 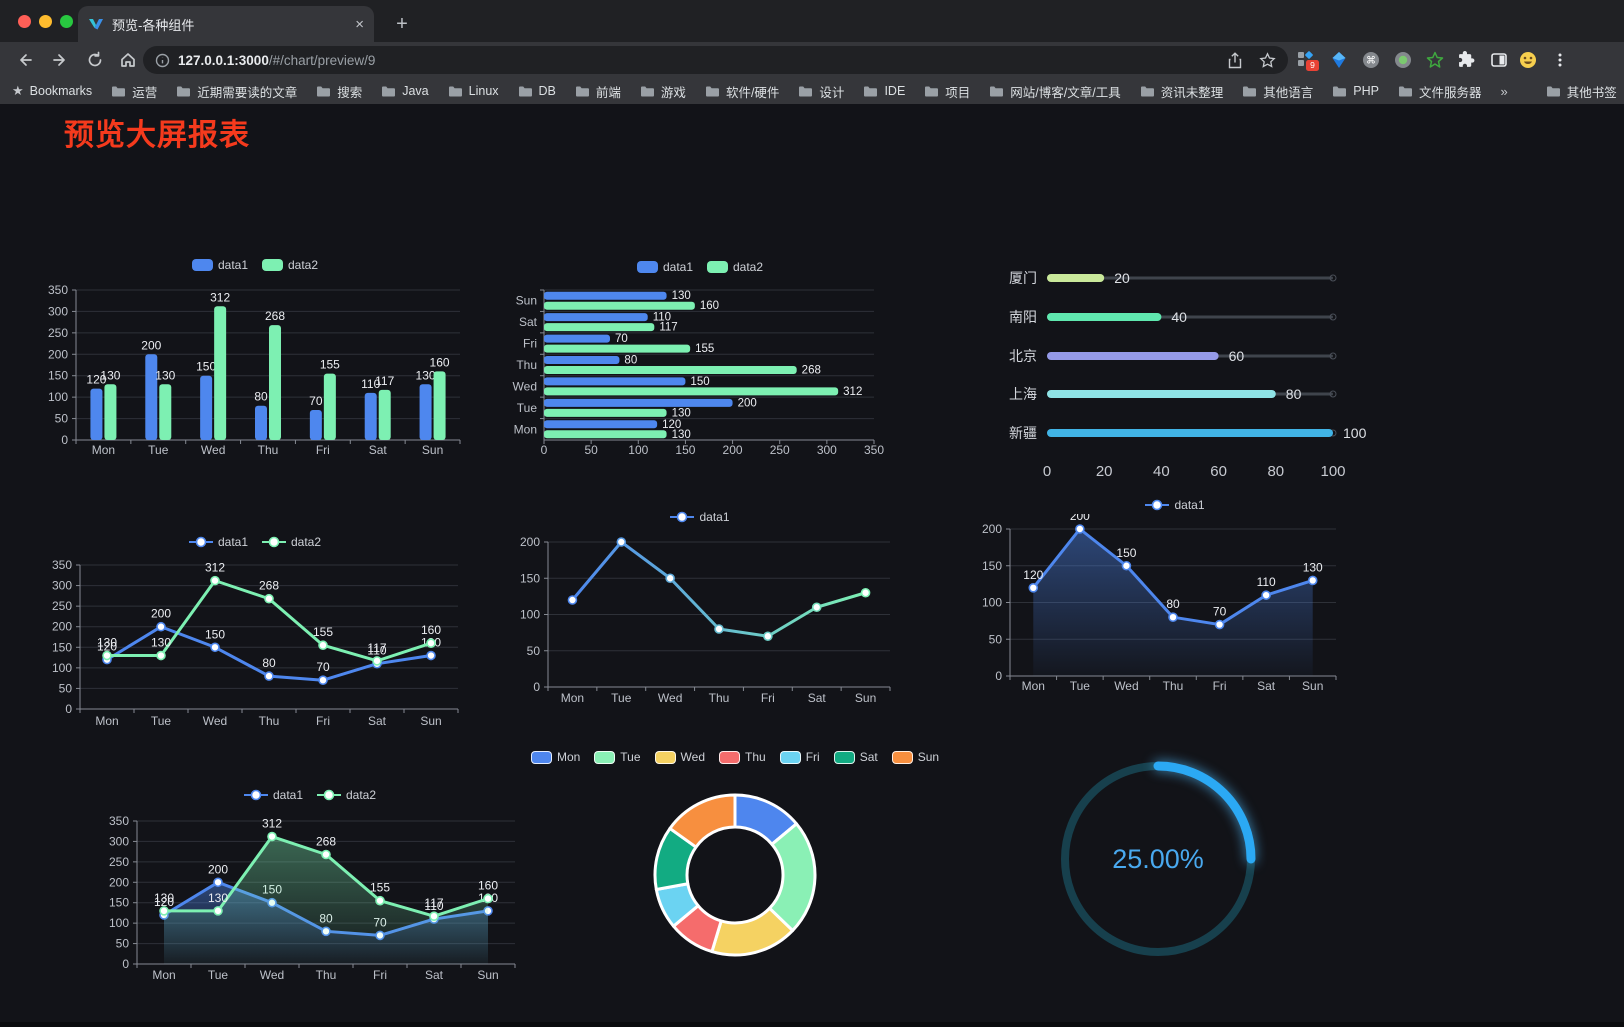 I want to click on site-info-icon, so click(x=162, y=60).